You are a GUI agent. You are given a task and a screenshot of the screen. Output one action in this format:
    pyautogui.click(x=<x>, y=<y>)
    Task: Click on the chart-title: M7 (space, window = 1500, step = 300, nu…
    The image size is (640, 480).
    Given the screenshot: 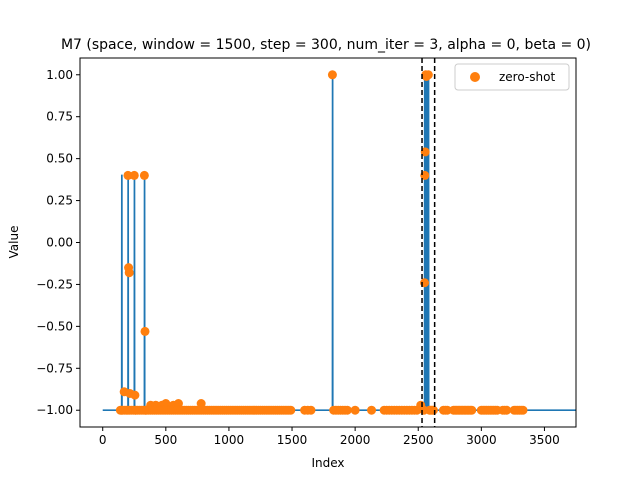 What is the action you would take?
    pyautogui.click(x=326, y=45)
    